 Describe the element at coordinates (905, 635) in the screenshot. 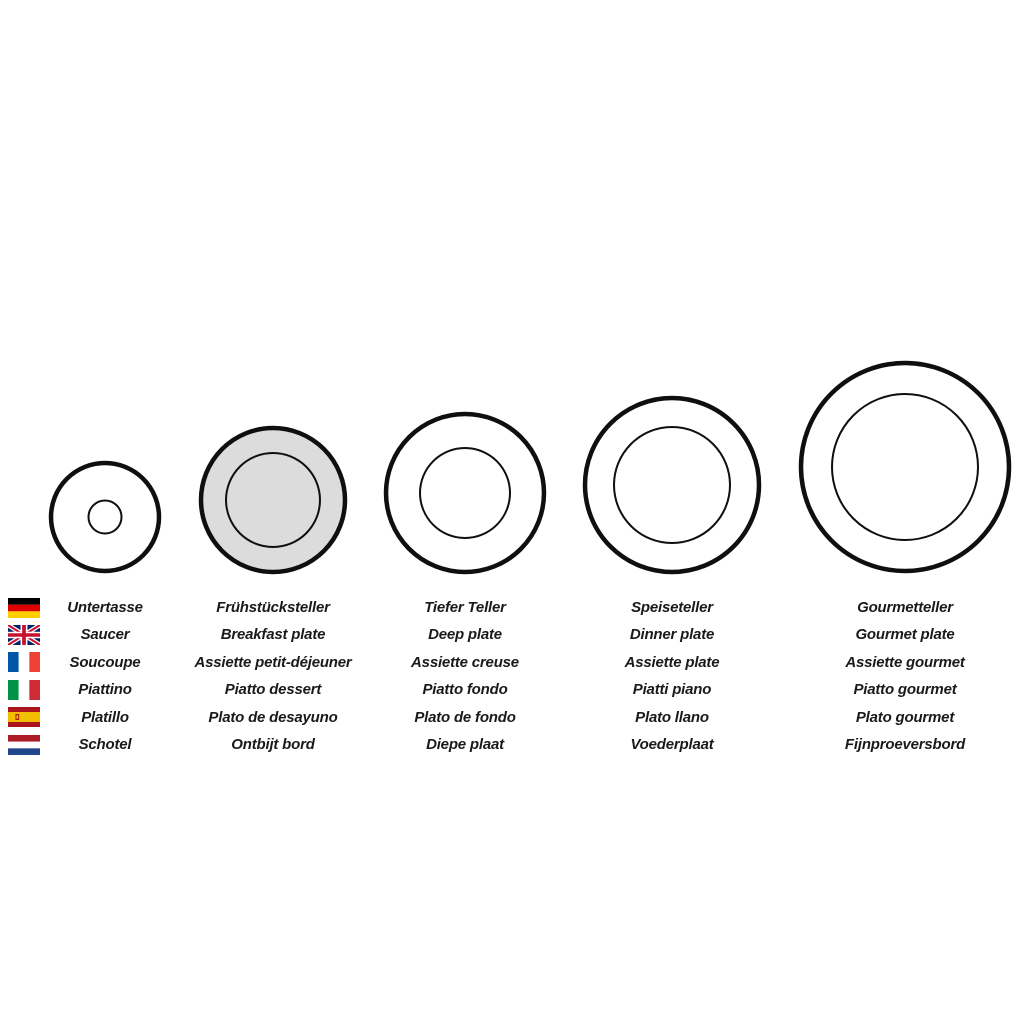

I see `item-label: Gourmet plate` at that location.